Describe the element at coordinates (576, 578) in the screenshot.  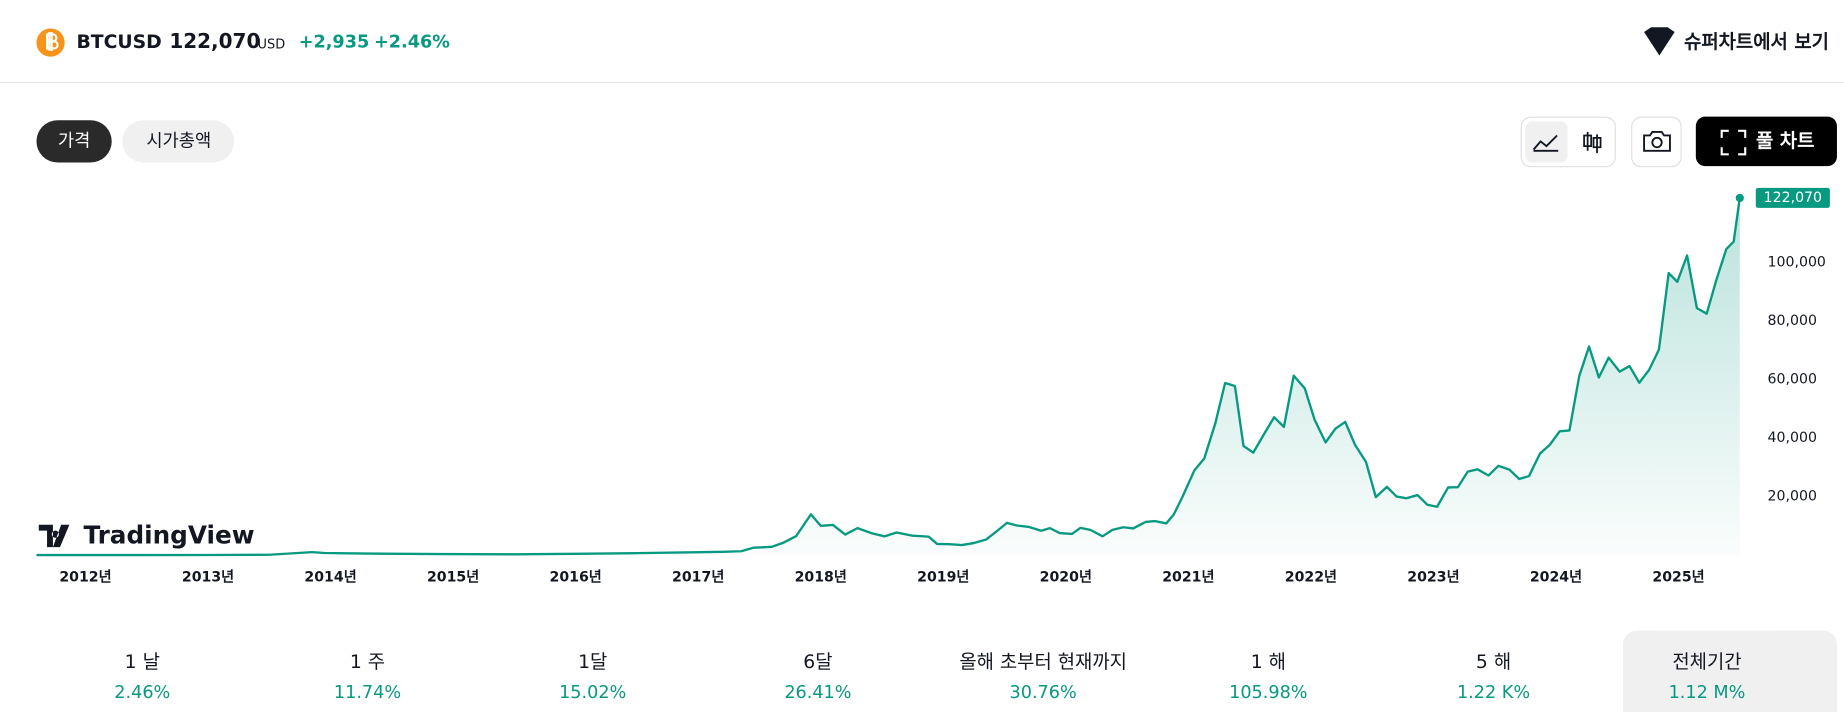
I see `x-tick-label: 2016년` at that location.